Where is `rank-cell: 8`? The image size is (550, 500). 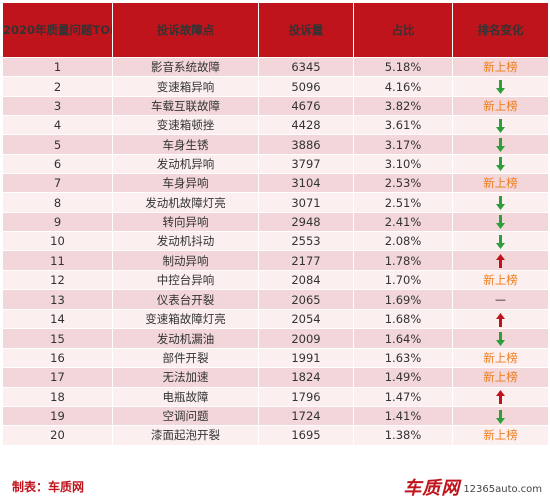
rank-cell: 8 is located at coordinates (57, 202).